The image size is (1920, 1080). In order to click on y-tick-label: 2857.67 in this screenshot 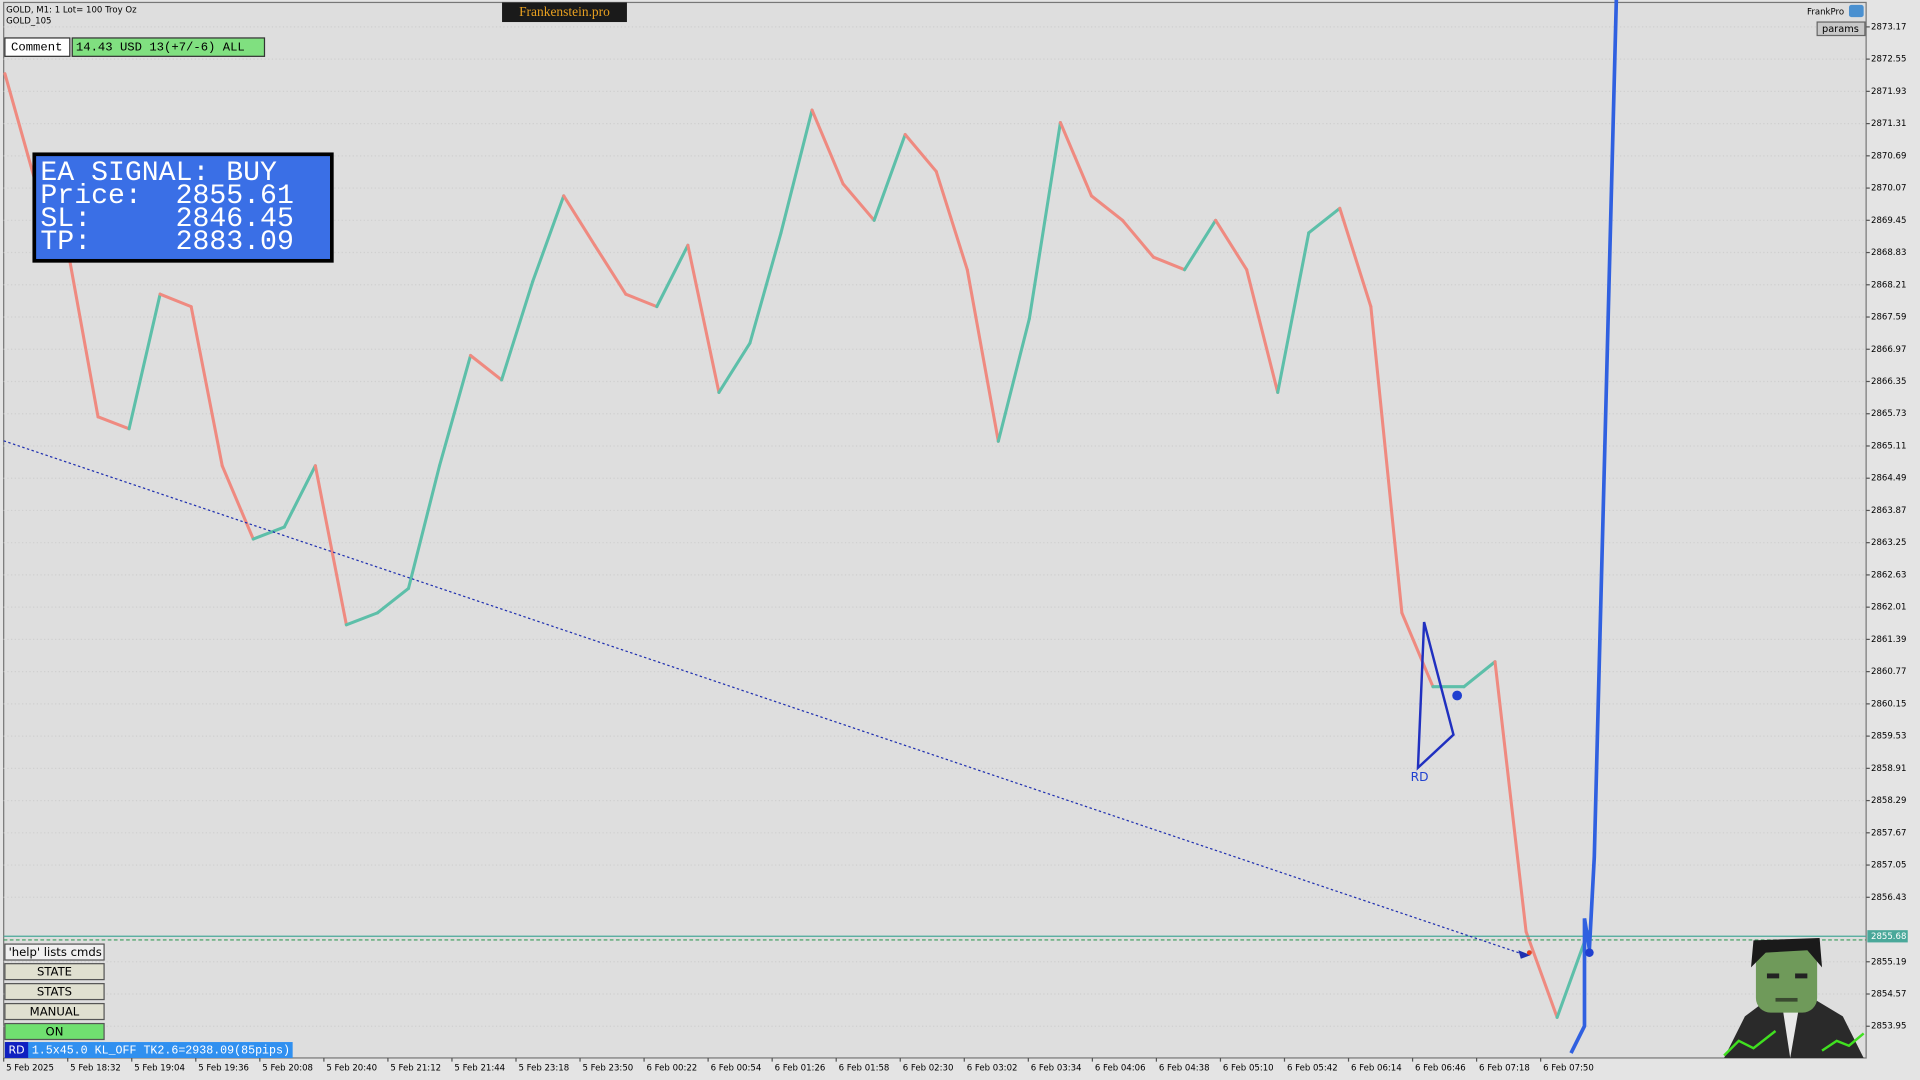, I will do `click(1888, 833)`.